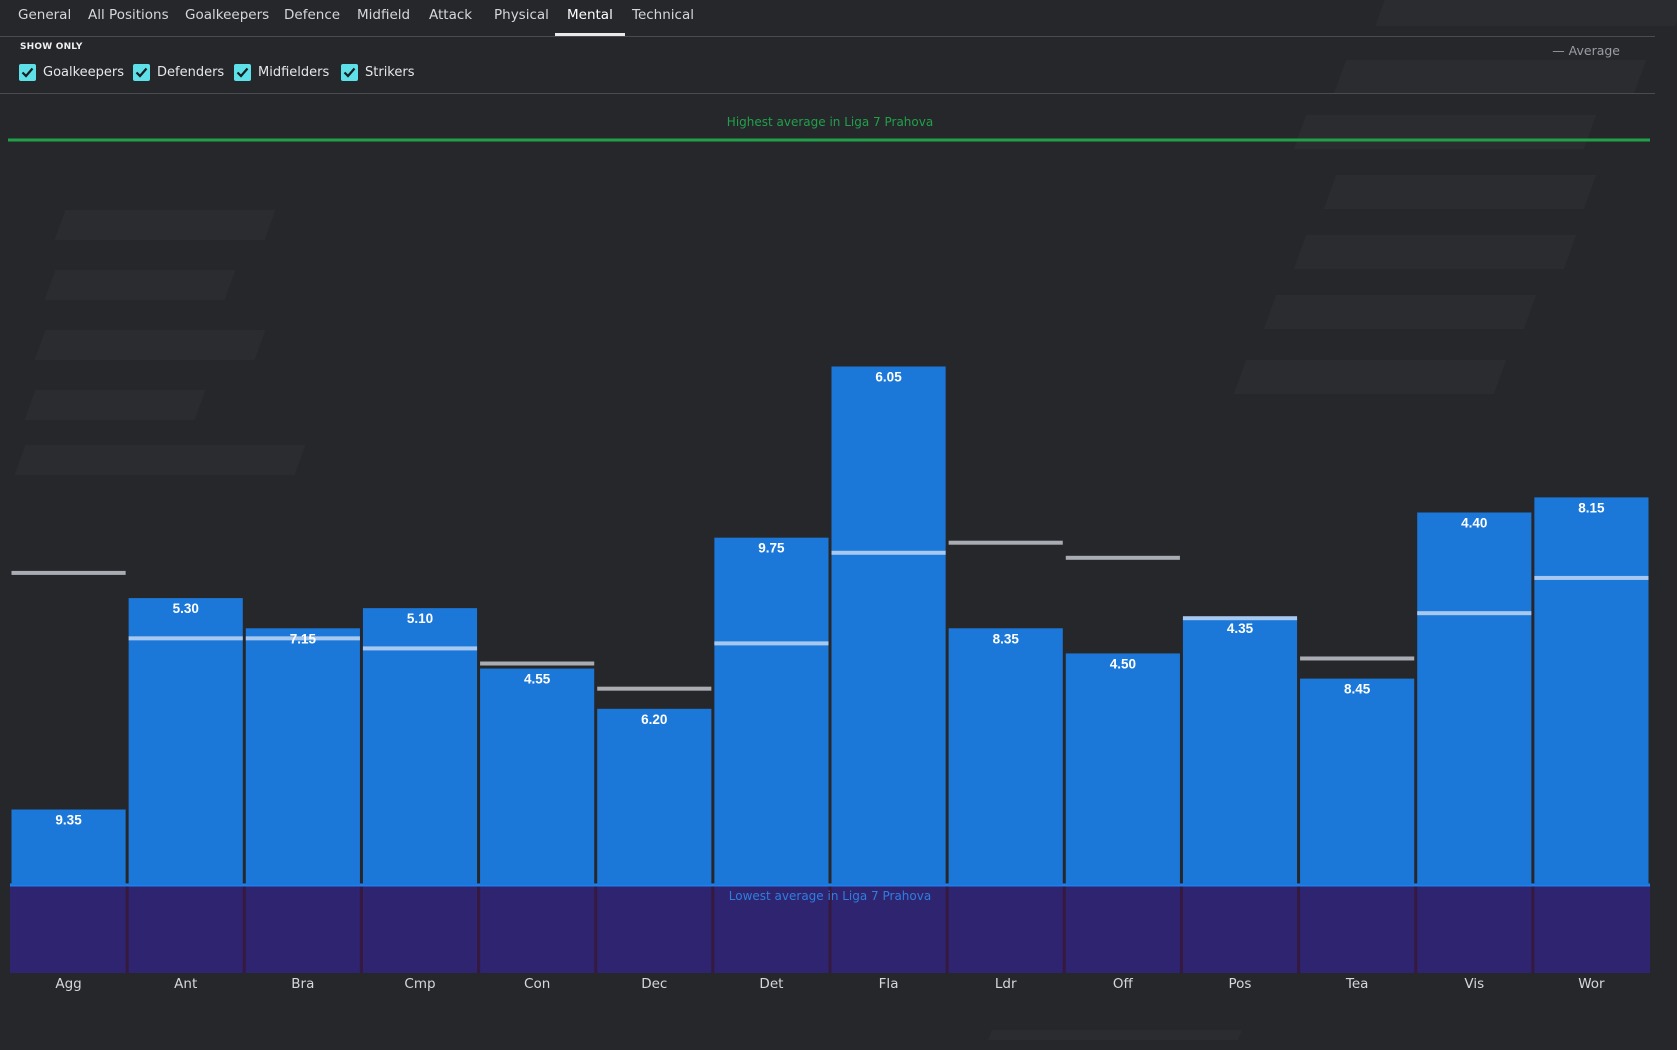 The height and width of the screenshot is (1050, 1677). I want to click on defenders-checkbox: Defenders, so click(178, 72).